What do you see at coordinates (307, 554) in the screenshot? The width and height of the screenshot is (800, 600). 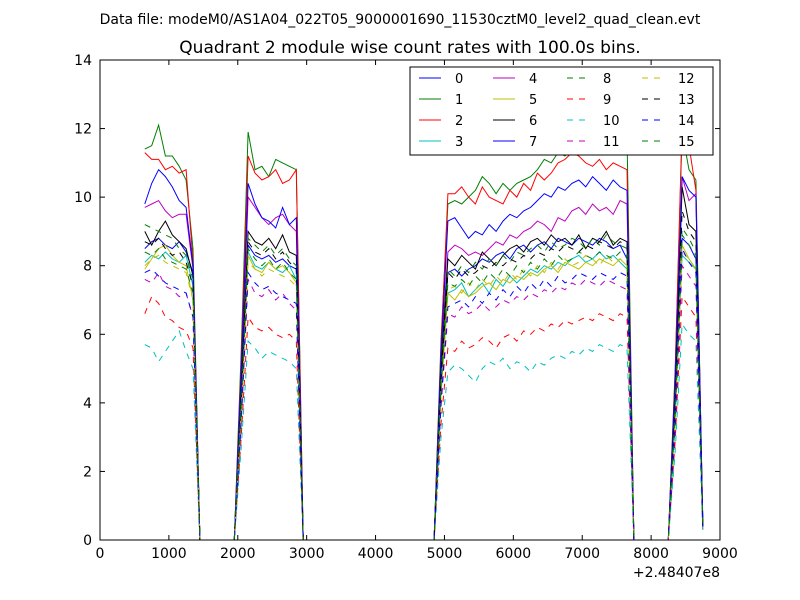 I see `x-tick-label: 3000` at bounding box center [307, 554].